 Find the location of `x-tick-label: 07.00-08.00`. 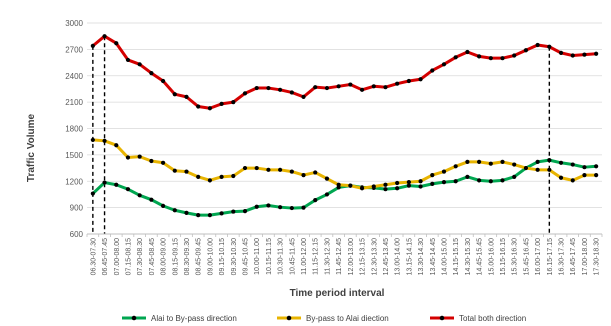

x-tick-label: 07.00-08.00 is located at coordinates (117, 256).